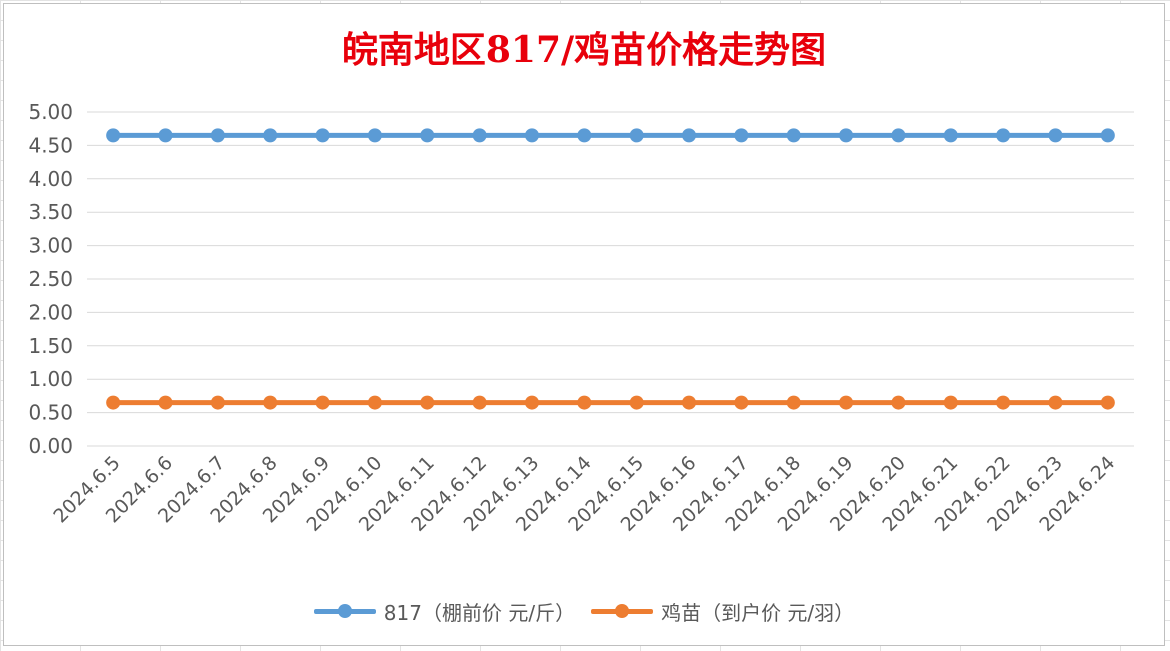 This screenshot has width=1170, height=651. What do you see at coordinates (50, 346) in the screenshot?
I see `y-tick-label: 1.50` at bounding box center [50, 346].